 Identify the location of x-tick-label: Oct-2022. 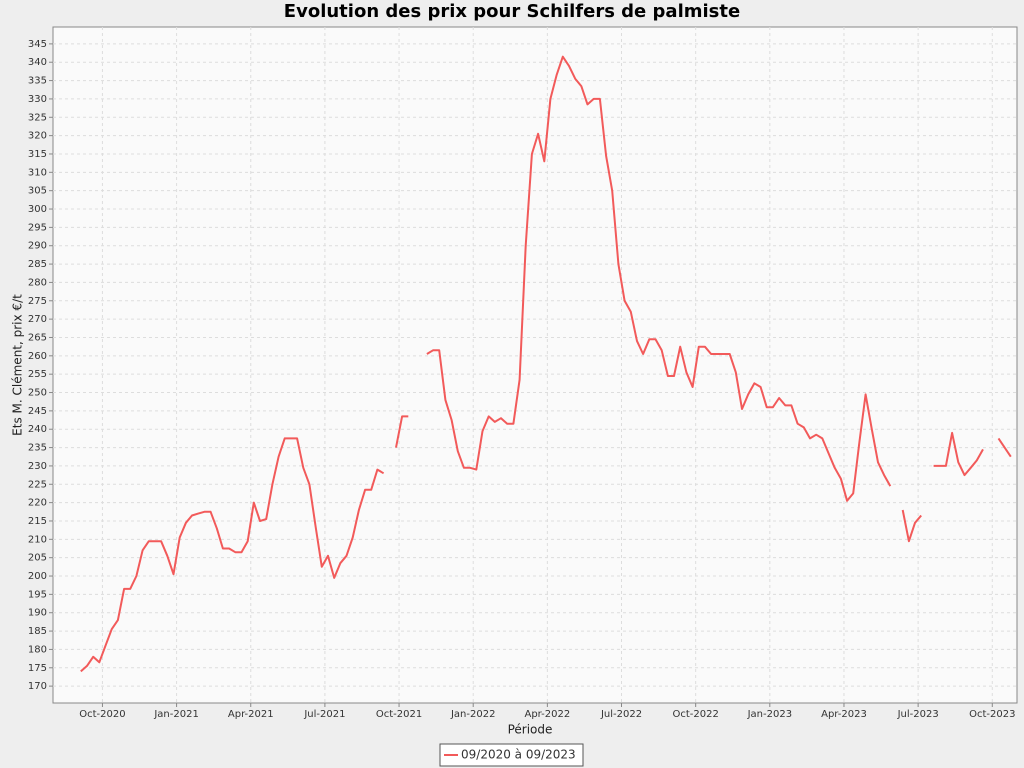
(695, 714).